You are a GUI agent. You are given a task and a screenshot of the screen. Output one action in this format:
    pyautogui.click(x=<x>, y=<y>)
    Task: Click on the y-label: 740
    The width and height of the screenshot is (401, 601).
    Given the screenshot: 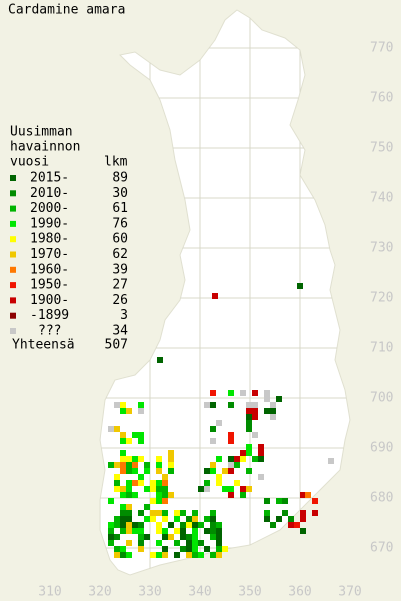 What is the action you would take?
    pyautogui.click(x=381, y=198)
    